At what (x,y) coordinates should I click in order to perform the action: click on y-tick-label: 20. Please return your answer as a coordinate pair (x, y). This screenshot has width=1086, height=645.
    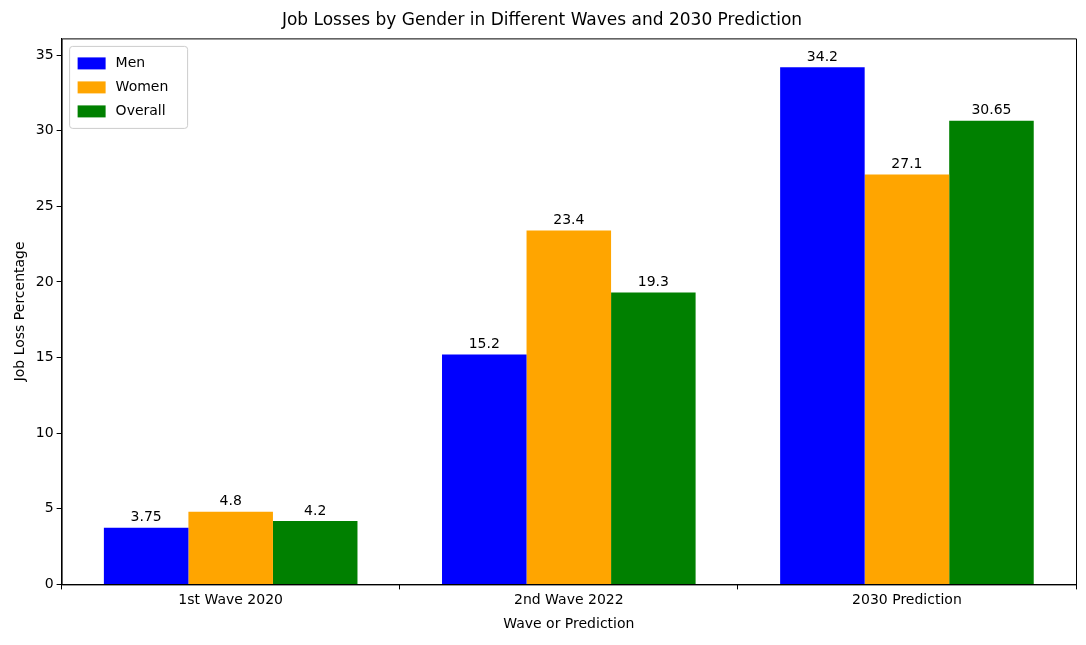
    Looking at the image, I should click on (44, 280).